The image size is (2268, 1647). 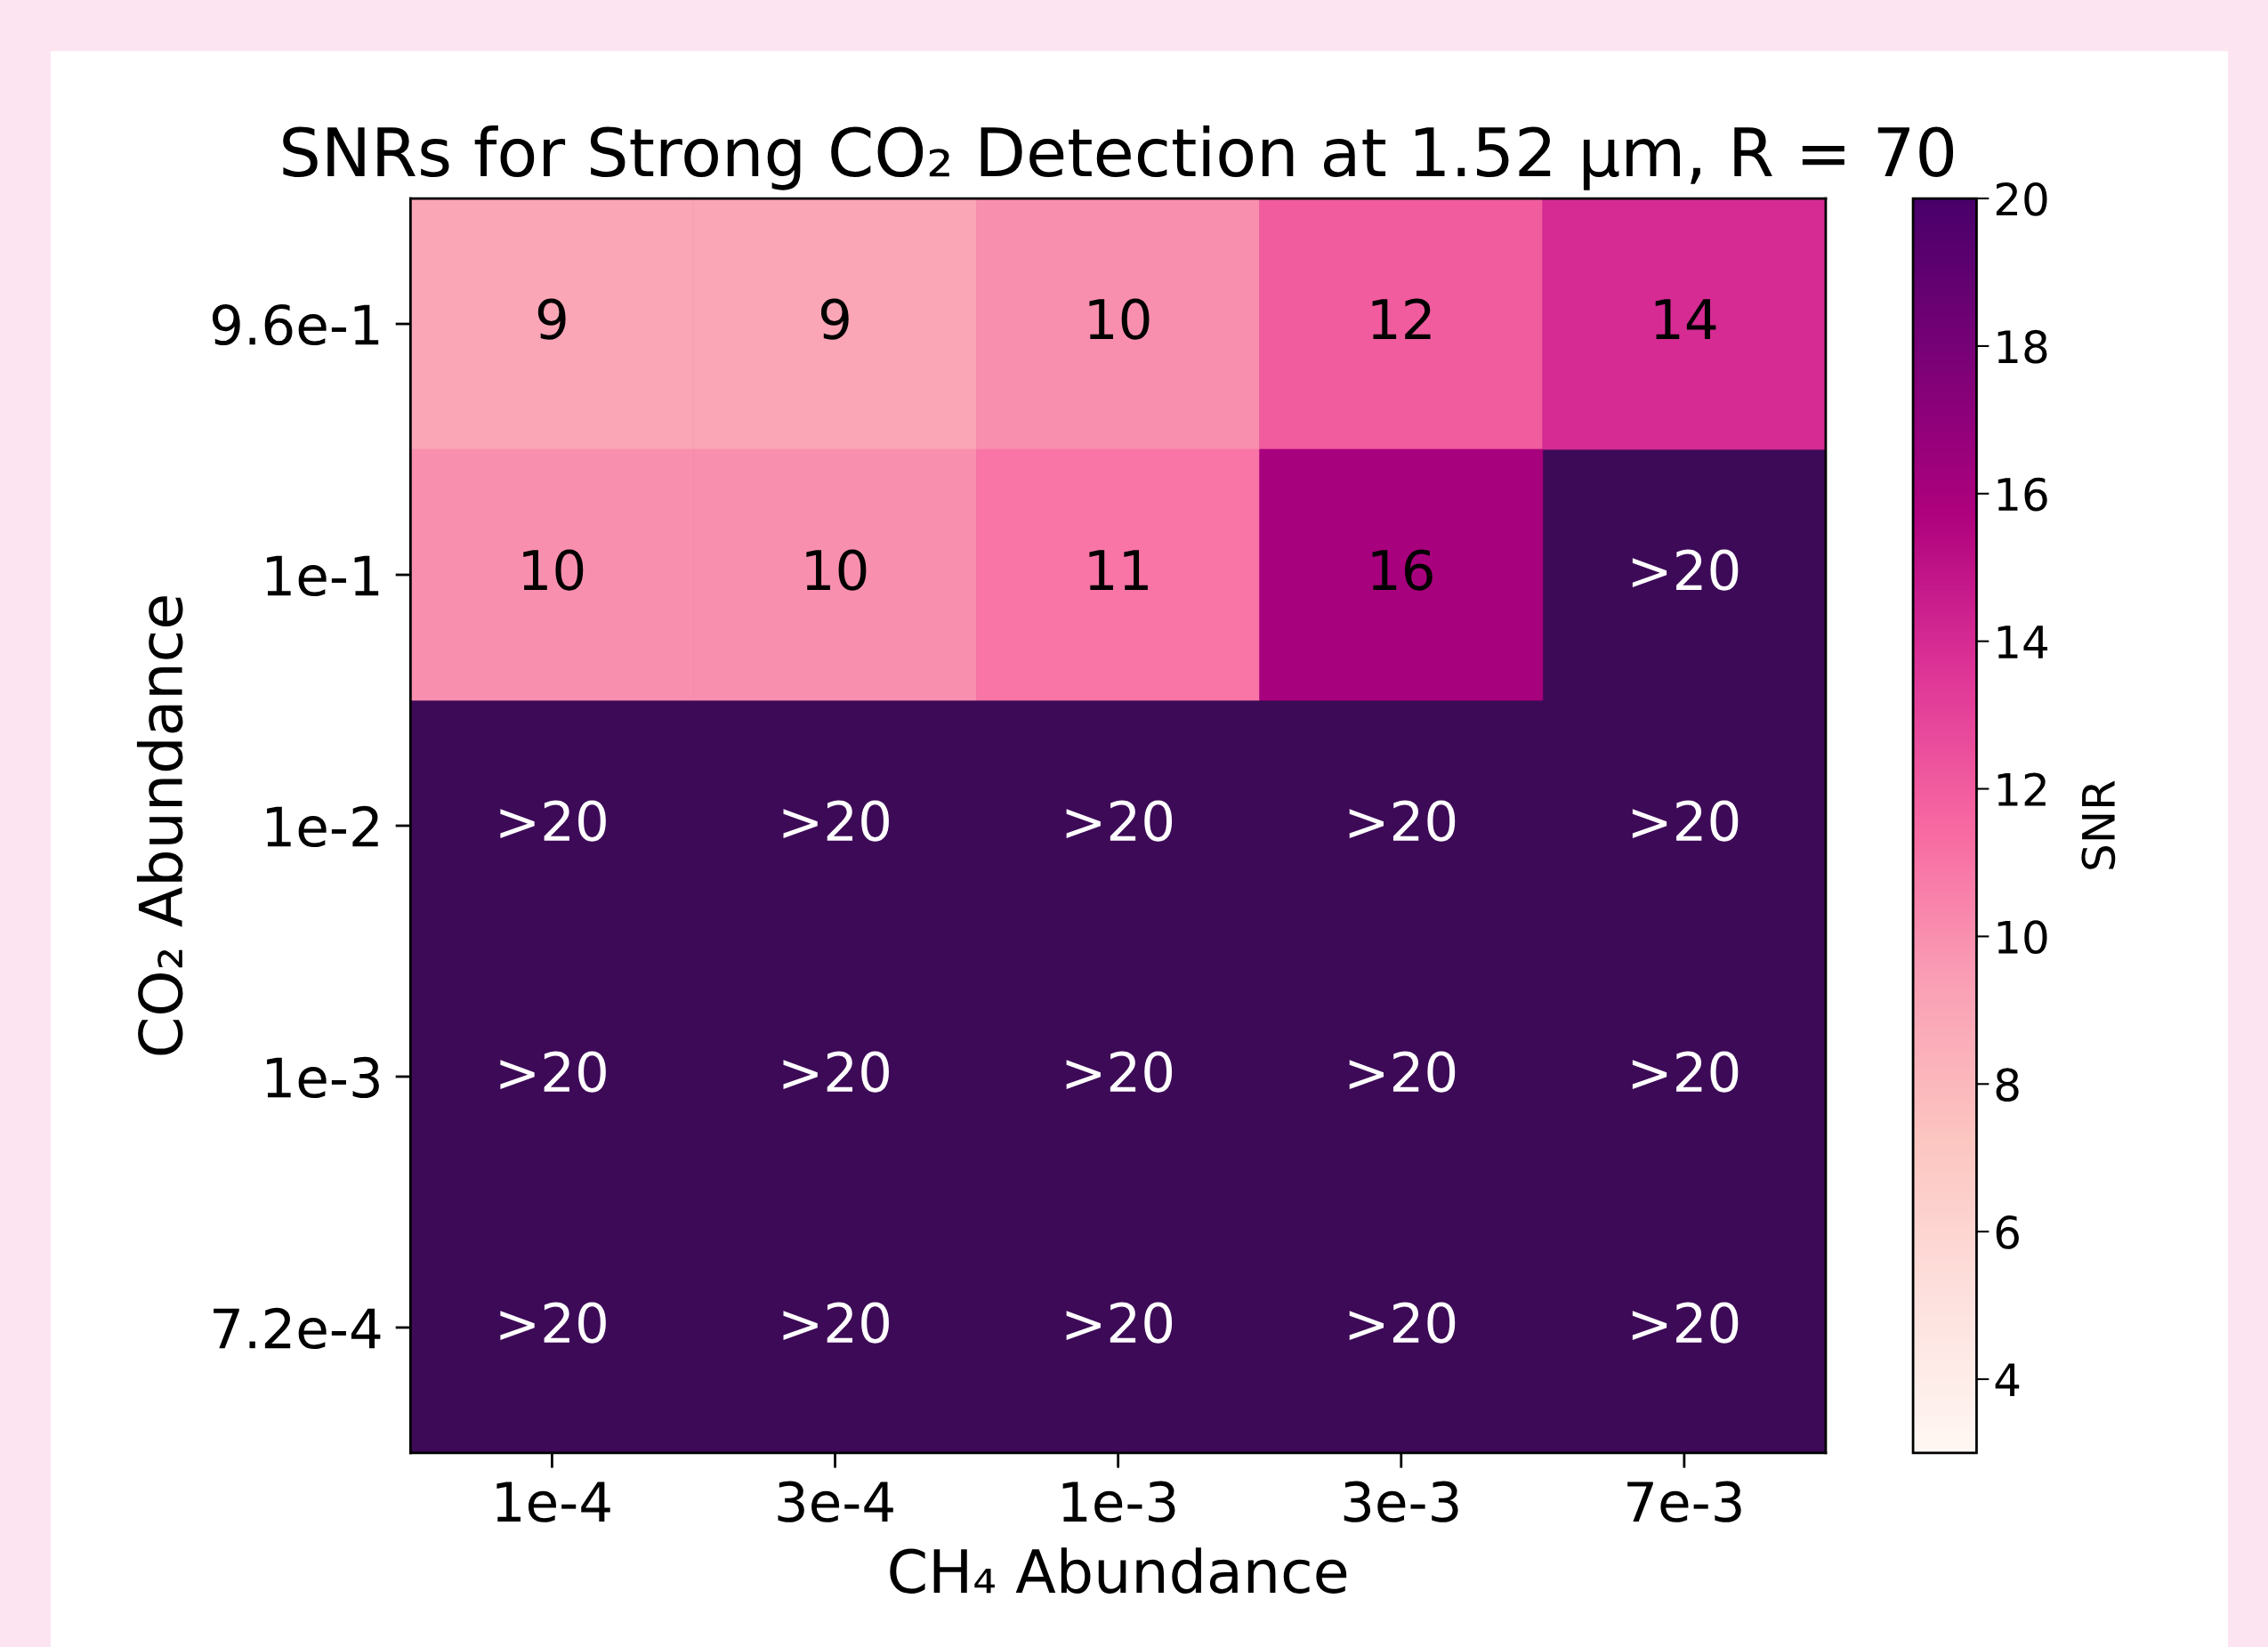 What do you see at coordinates (2007, 1232) in the screenshot?
I see `color-bar-label: 6` at bounding box center [2007, 1232].